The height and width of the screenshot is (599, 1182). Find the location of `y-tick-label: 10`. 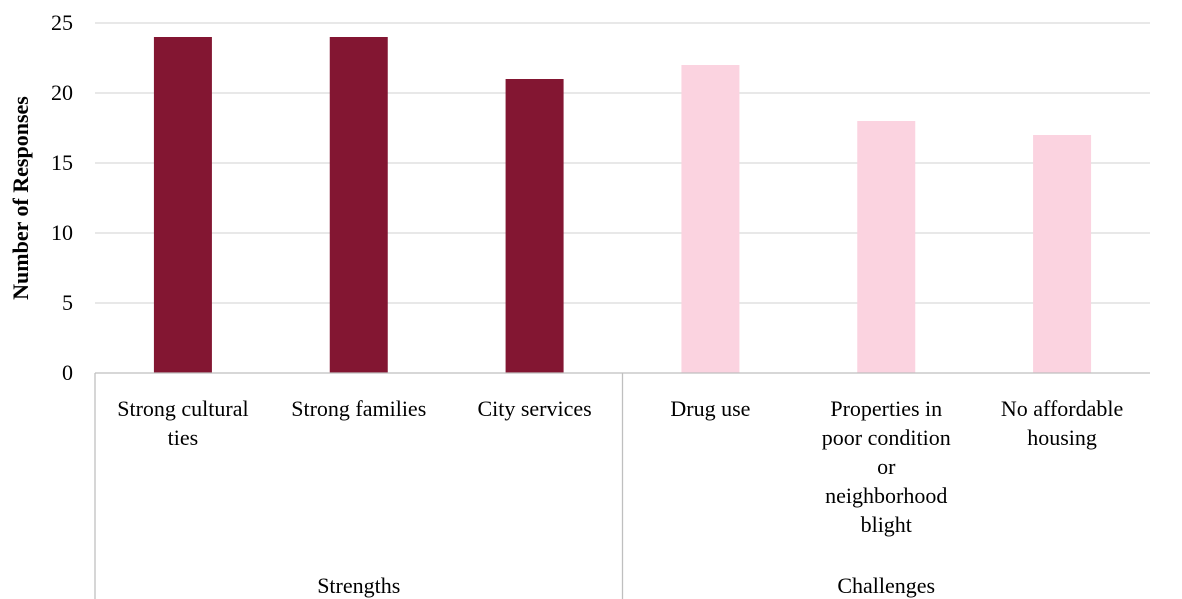

y-tick-label: 10 is located at coordinates (62, 232).